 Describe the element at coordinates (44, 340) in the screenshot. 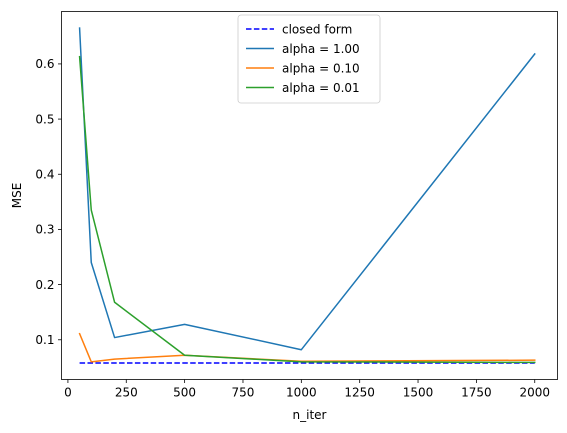

I see `y-tick-label: 0.1` at that location.